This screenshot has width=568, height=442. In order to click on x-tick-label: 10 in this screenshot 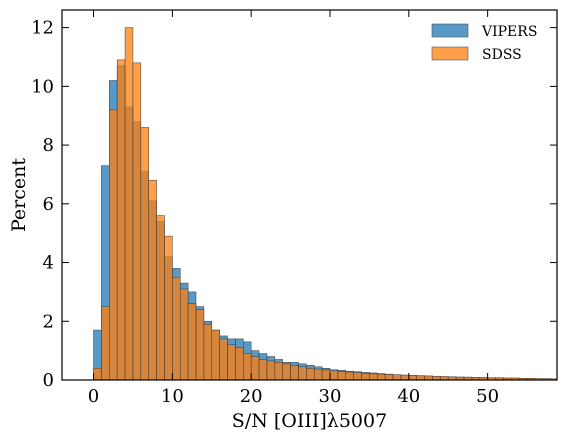, I will do `click(172, 396)`.